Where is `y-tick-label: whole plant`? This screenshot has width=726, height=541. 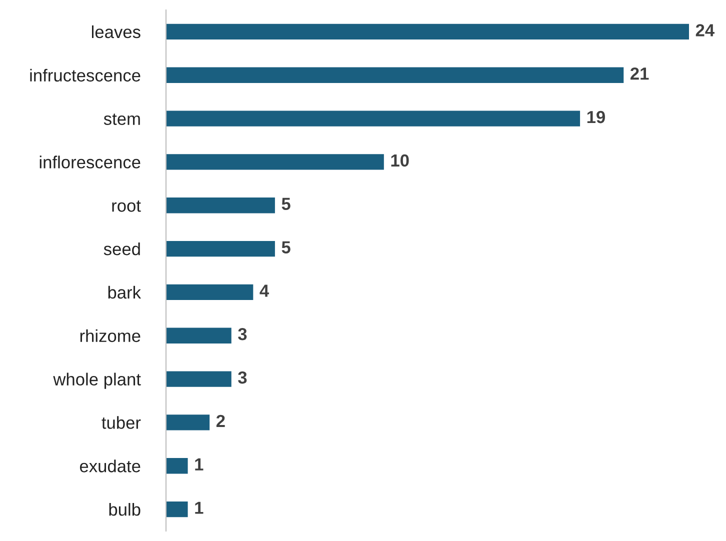 y-tick-label: whole plant is located at coordinates (97, 380).